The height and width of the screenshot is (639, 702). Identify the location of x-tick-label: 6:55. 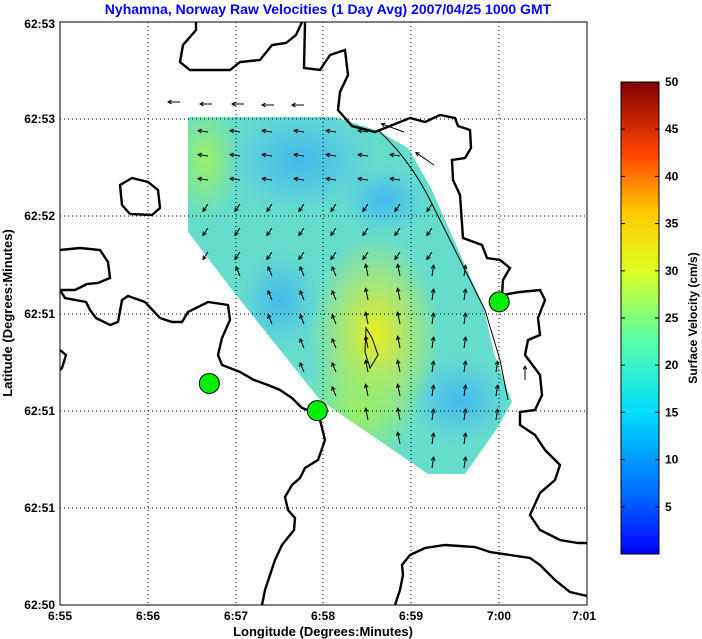
(60, 616).